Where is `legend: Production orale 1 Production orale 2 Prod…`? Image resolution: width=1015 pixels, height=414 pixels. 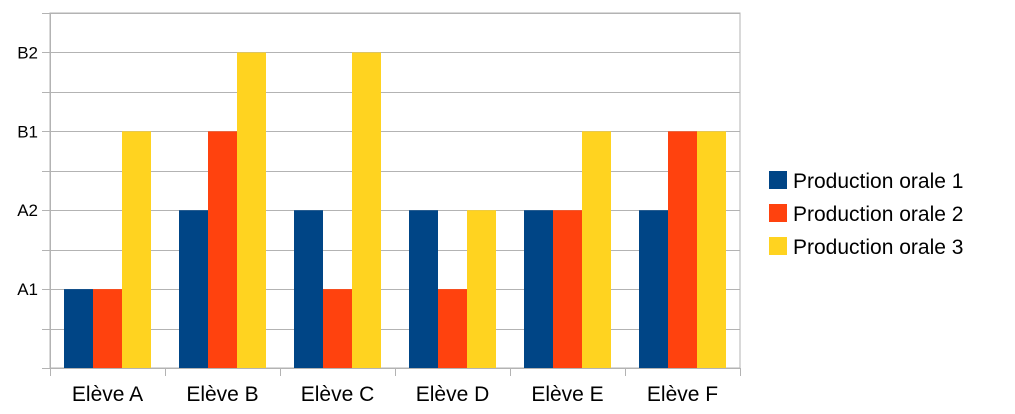 legend: Production orale 1 Production orale 2 Prod… is located at coordinates (866, 214).